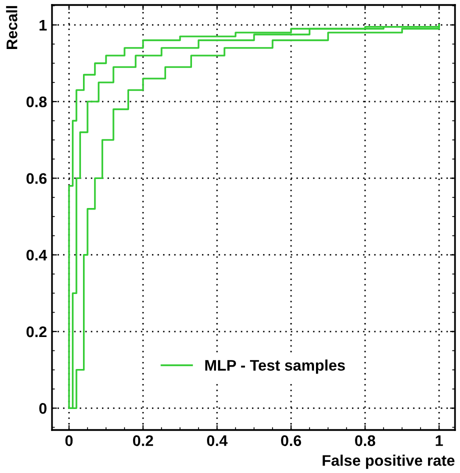 This screenshot has height=473, width=460. Describe the element at coordinates (37, 255) in the screenshot. I see `y-tick-label: 0.4` at that location.